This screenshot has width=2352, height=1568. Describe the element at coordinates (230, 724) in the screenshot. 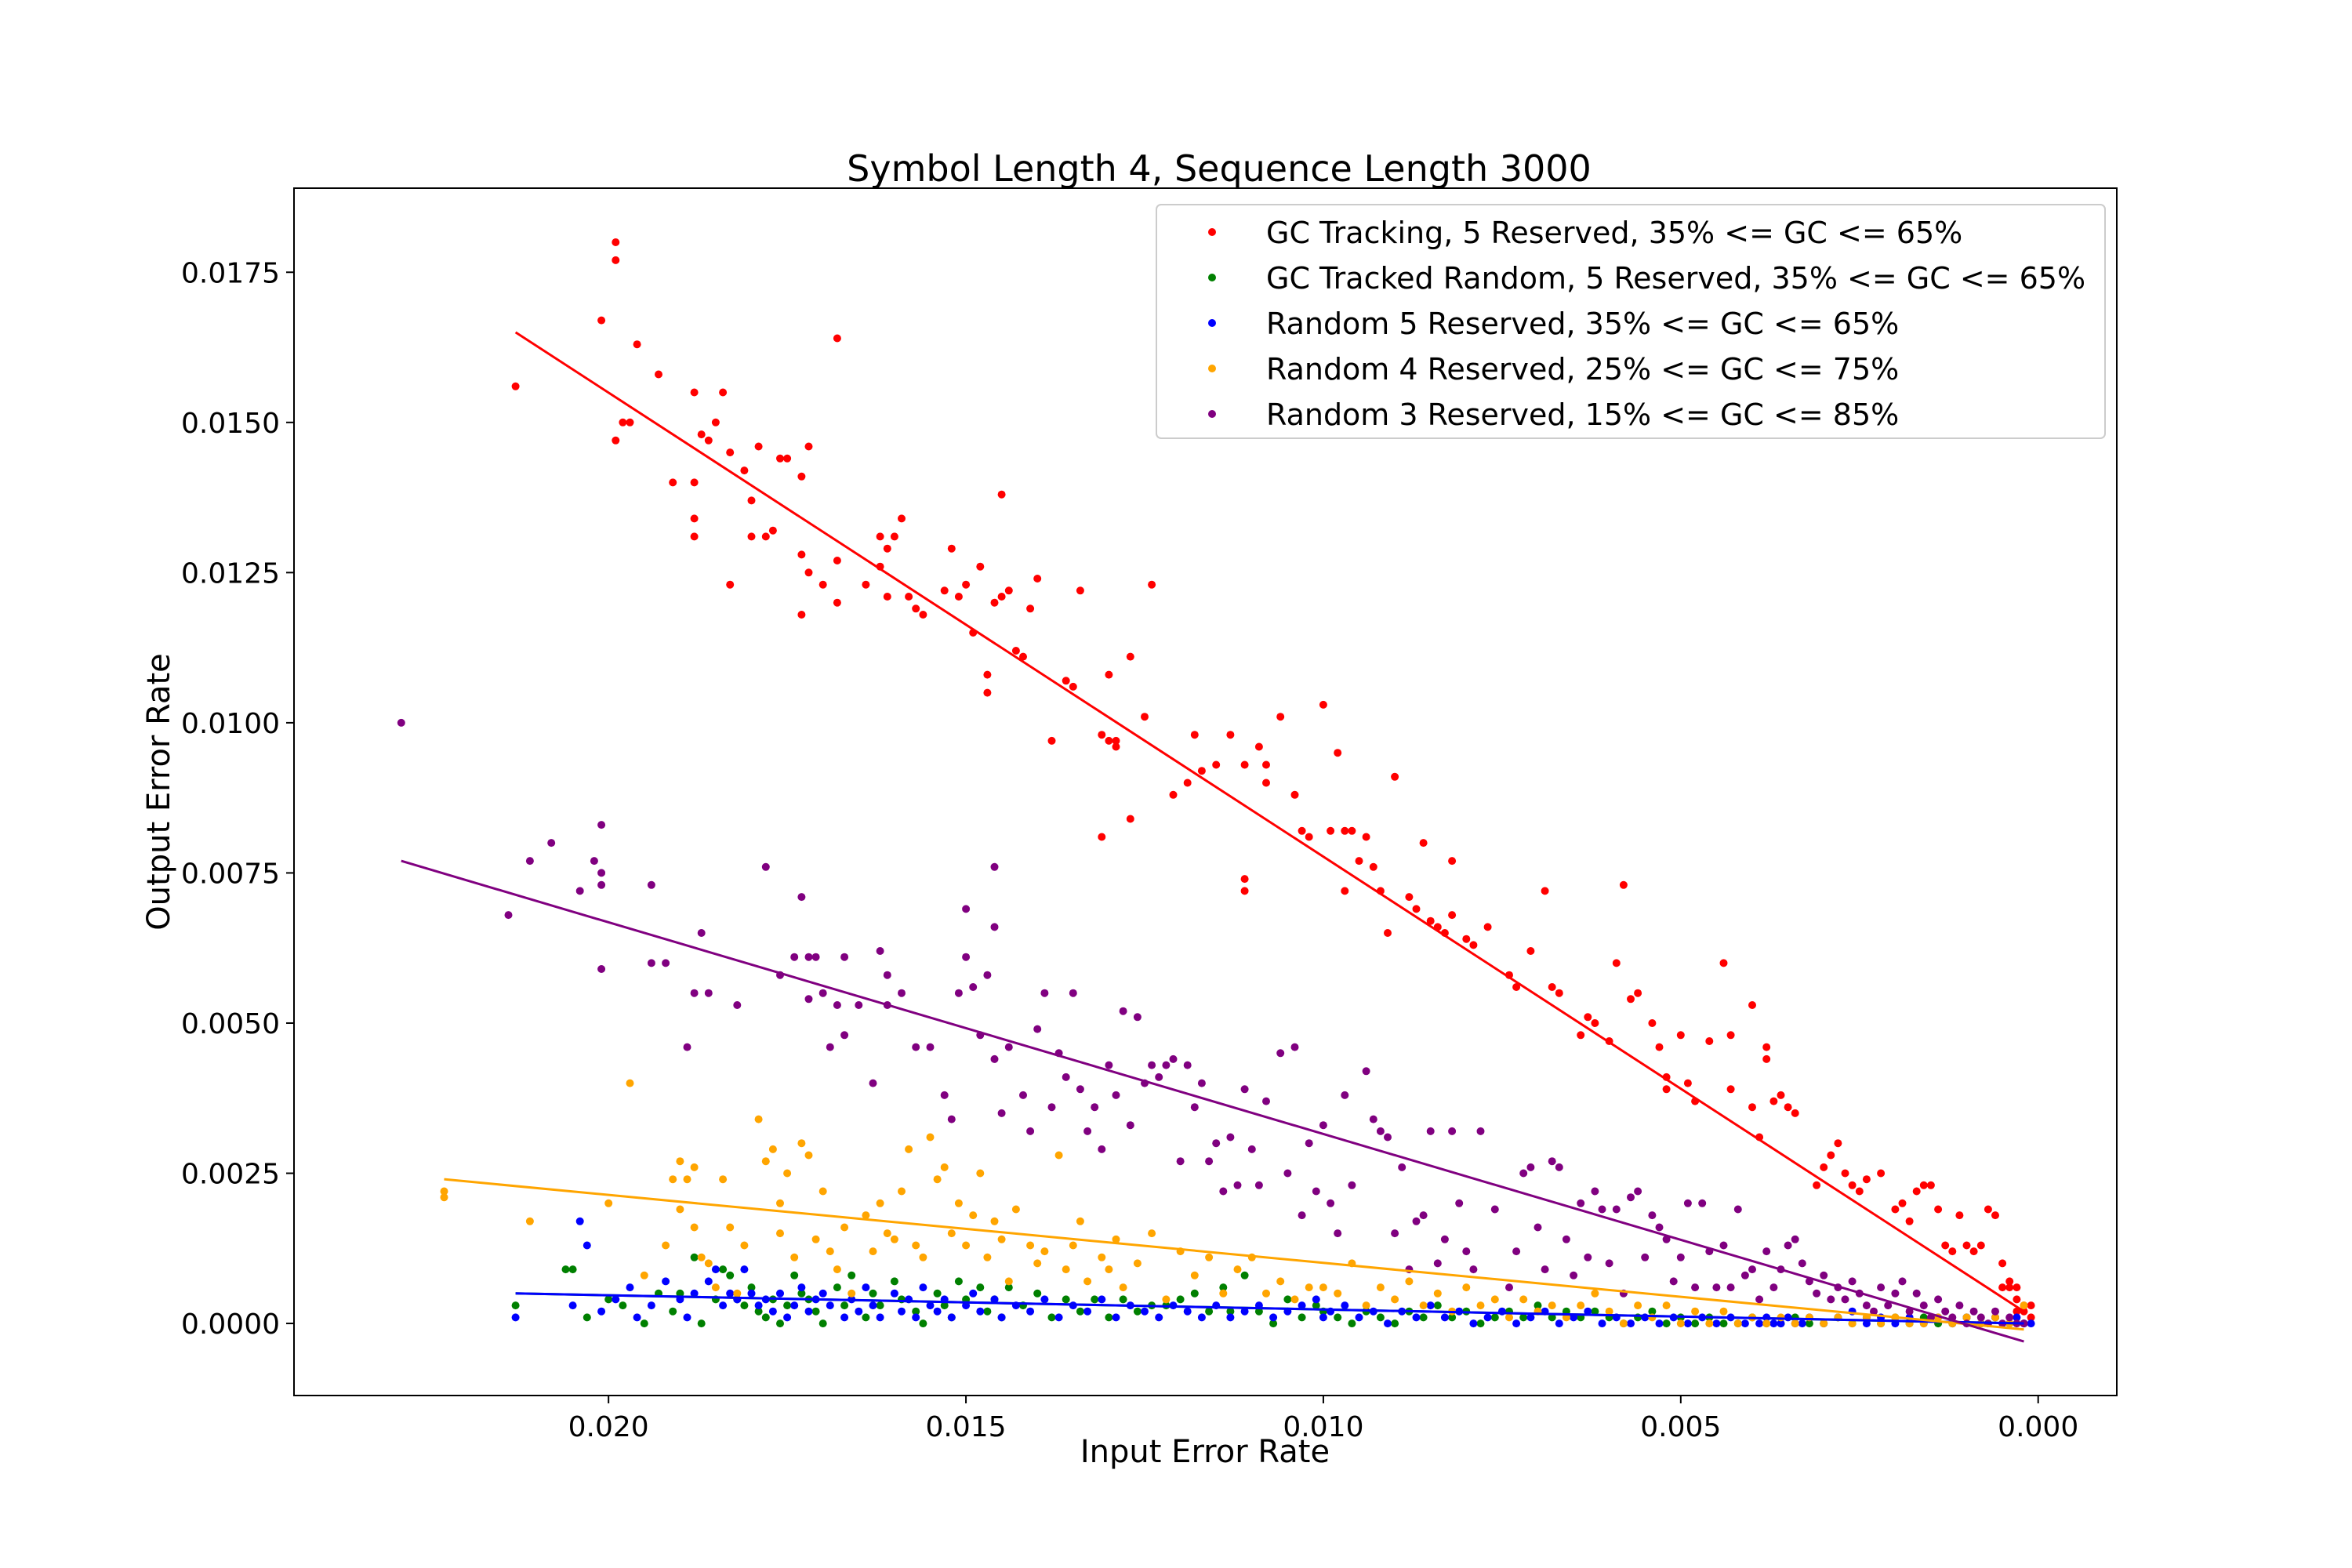

I see `y-tick-label: 0.0100` at that location.